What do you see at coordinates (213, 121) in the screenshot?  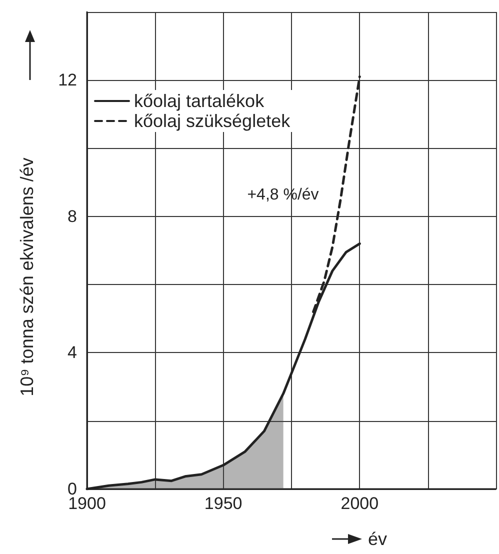 I see `legend-label: kőolaj szükségletek` at bounding box center [213, 121].